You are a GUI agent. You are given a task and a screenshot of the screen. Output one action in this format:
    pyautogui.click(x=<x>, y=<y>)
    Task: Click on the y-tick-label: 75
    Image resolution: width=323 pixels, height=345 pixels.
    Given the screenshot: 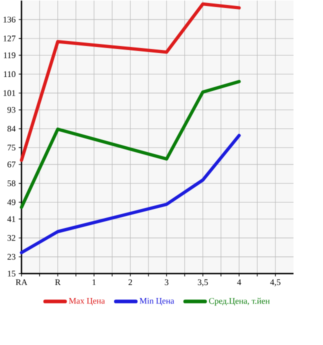 What is the action you would take?
    pyautogui.click(x=12, y=147)
    